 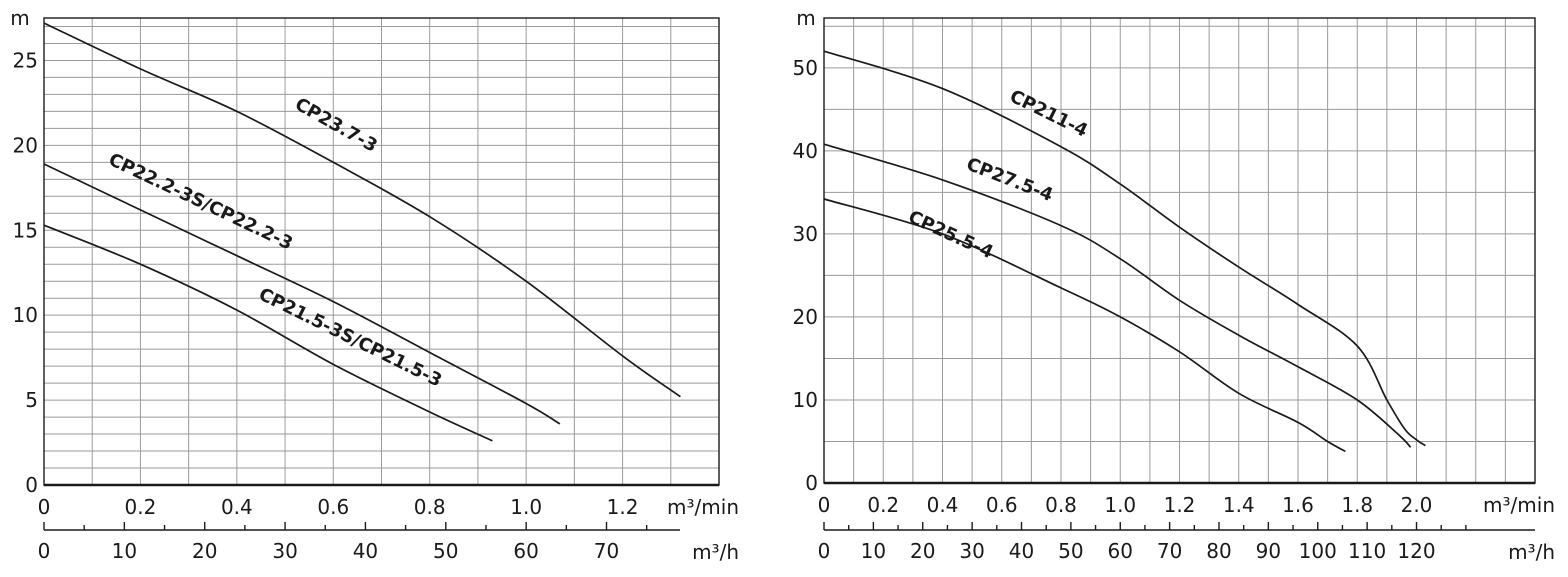 I want to click on x2-tick-label: 90, so click(x=1268, y=551).